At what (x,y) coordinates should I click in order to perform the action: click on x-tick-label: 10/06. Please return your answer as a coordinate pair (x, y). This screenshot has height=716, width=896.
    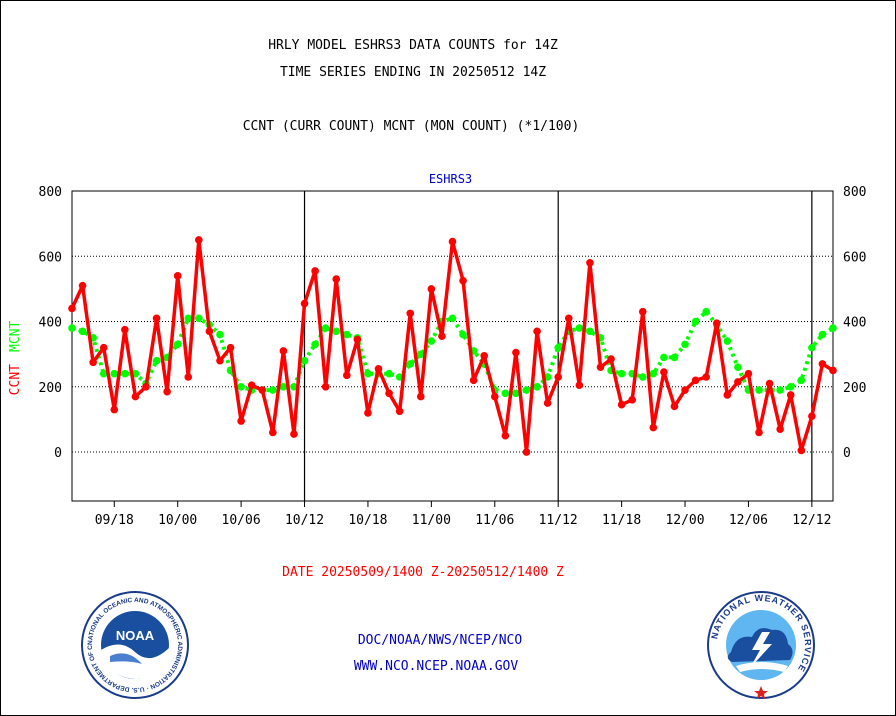
    Looking at the image, I should click on (241, 520).